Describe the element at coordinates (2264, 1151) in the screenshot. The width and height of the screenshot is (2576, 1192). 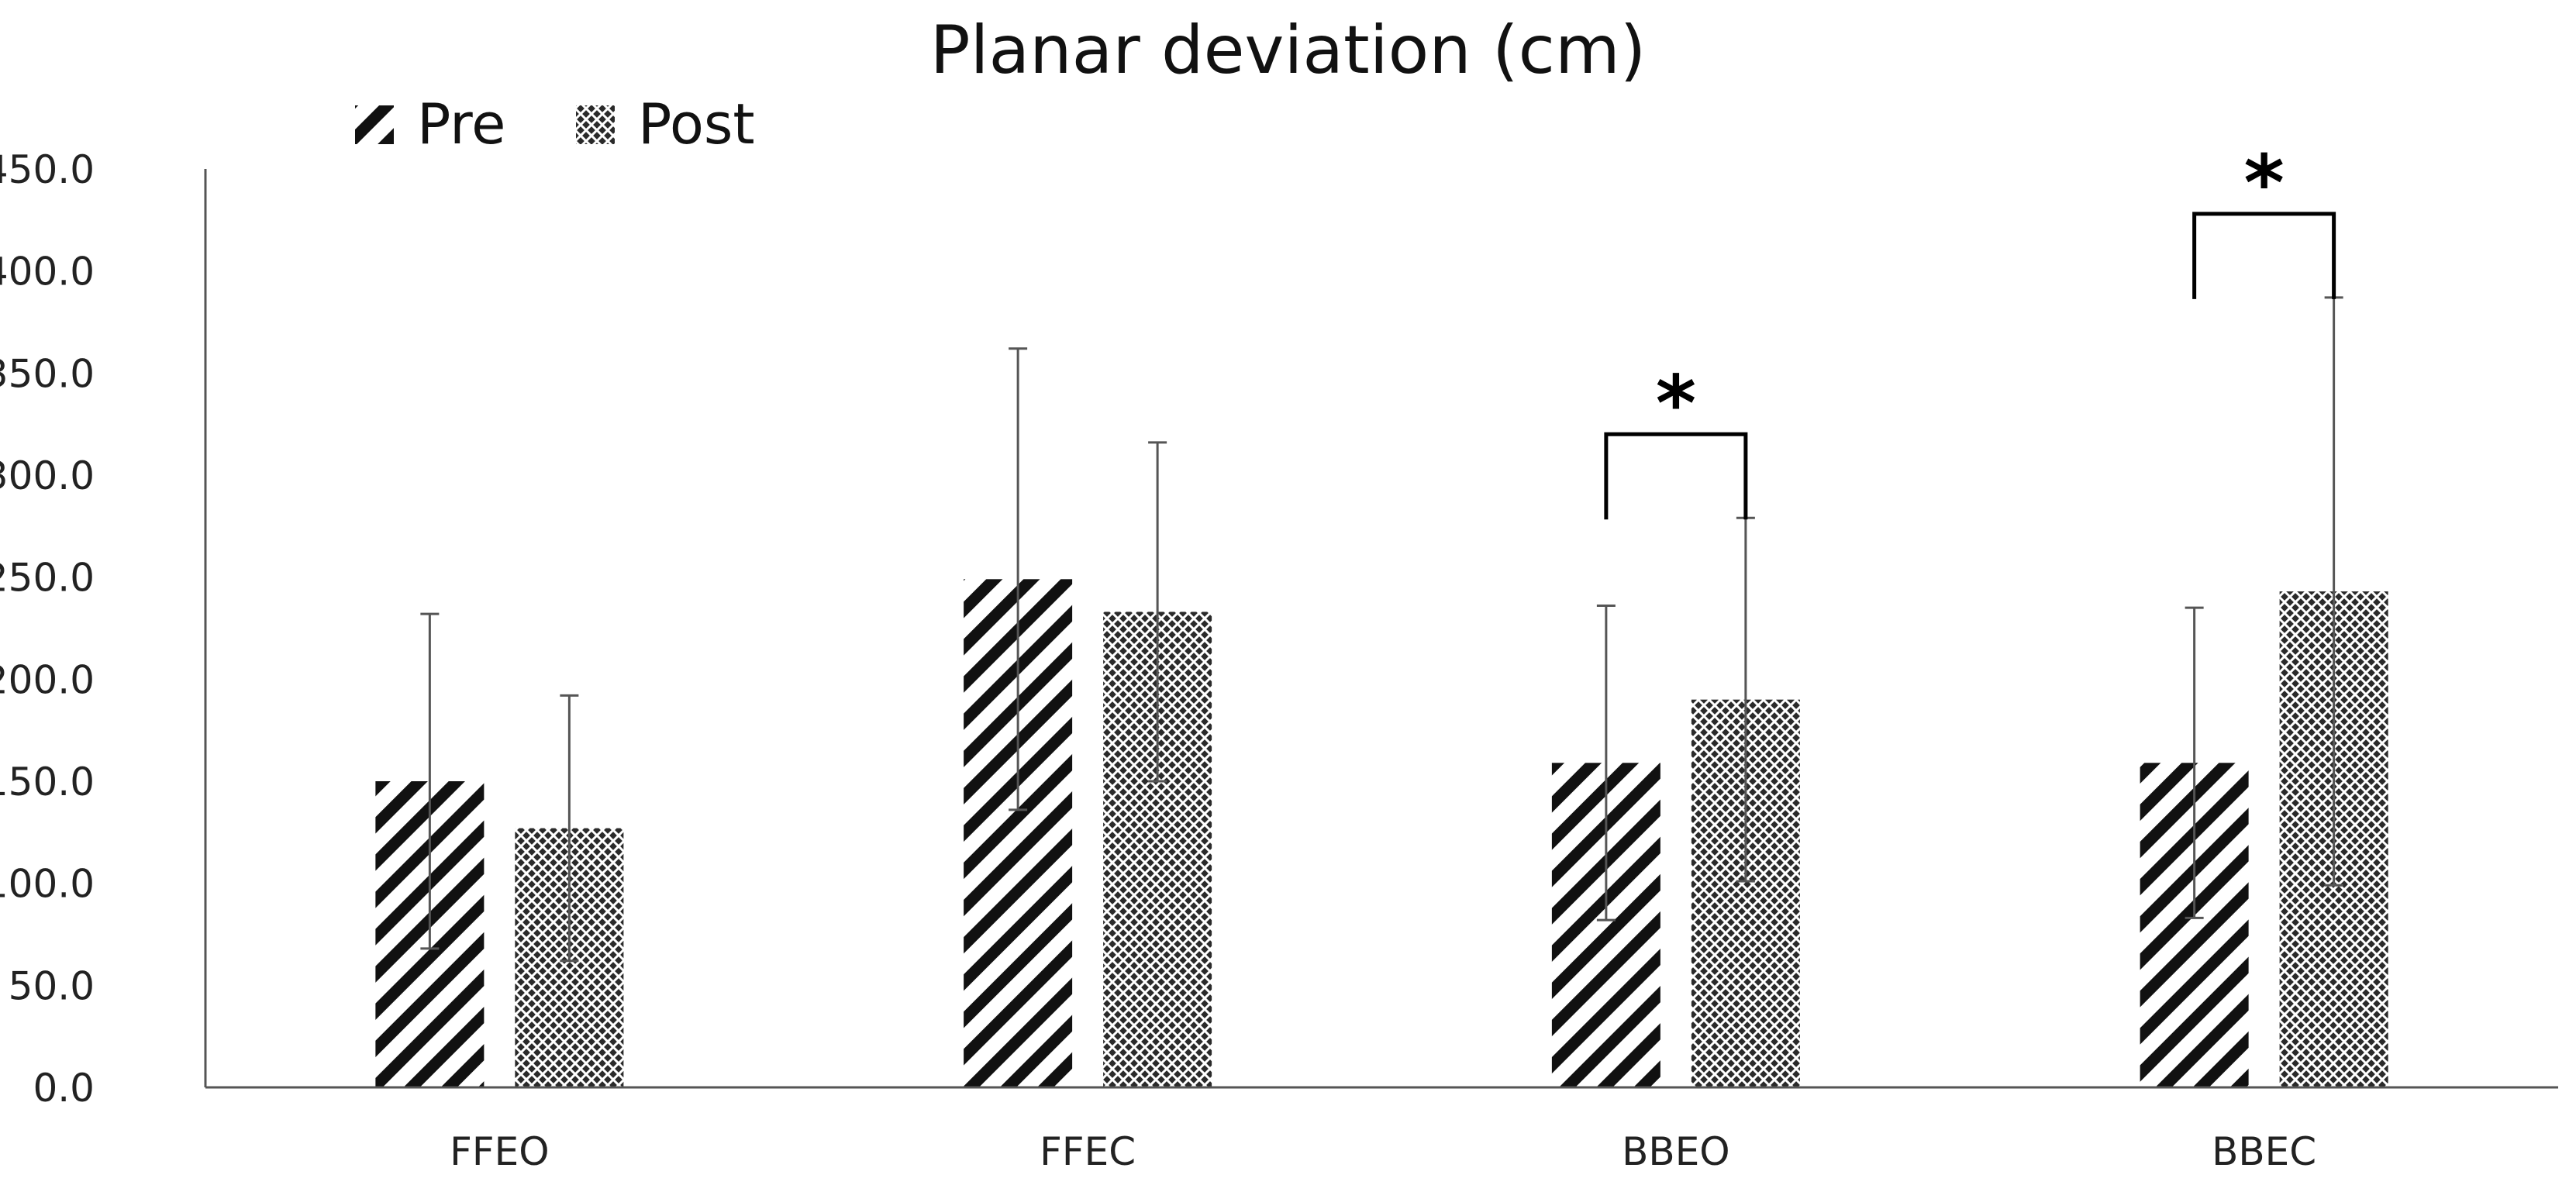
I see `x-tick-label-bbec: BBEC` at that location.